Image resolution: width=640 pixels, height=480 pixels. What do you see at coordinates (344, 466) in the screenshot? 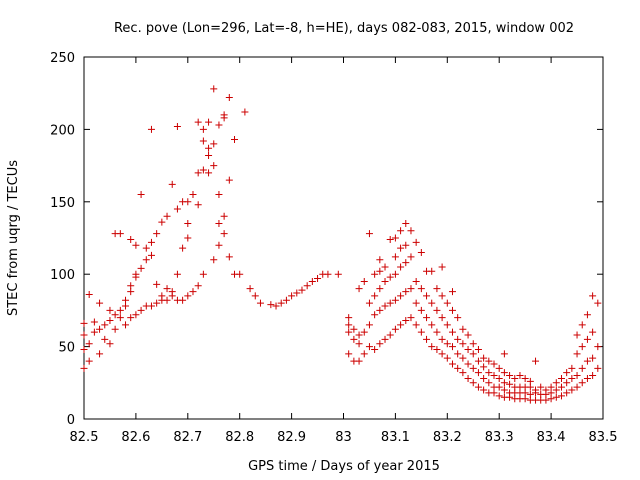
I see `x-axis-label: GPS time / Days of year 2015` at bounding box center [344, 466].